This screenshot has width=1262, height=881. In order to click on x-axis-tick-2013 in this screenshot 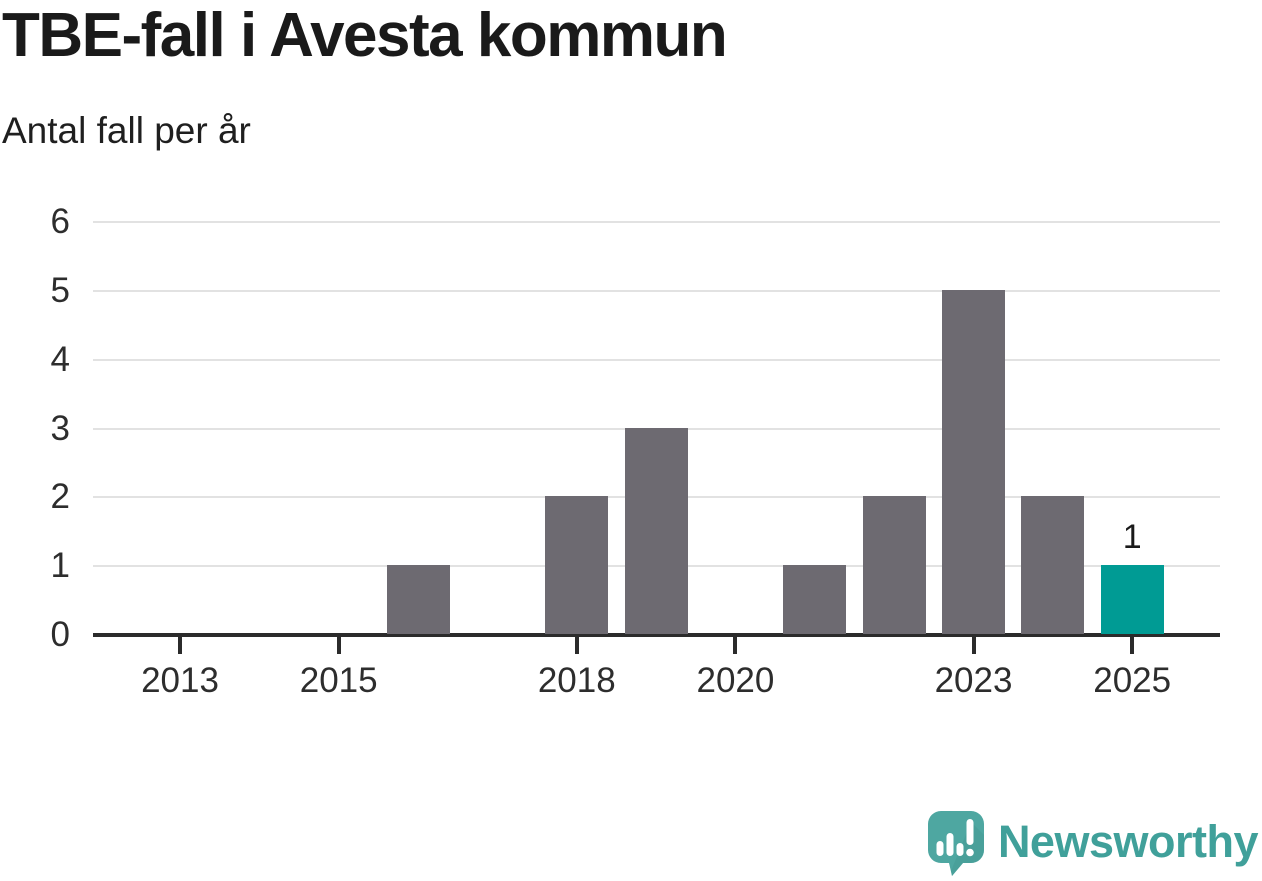, I will do `click(180, 645)`.